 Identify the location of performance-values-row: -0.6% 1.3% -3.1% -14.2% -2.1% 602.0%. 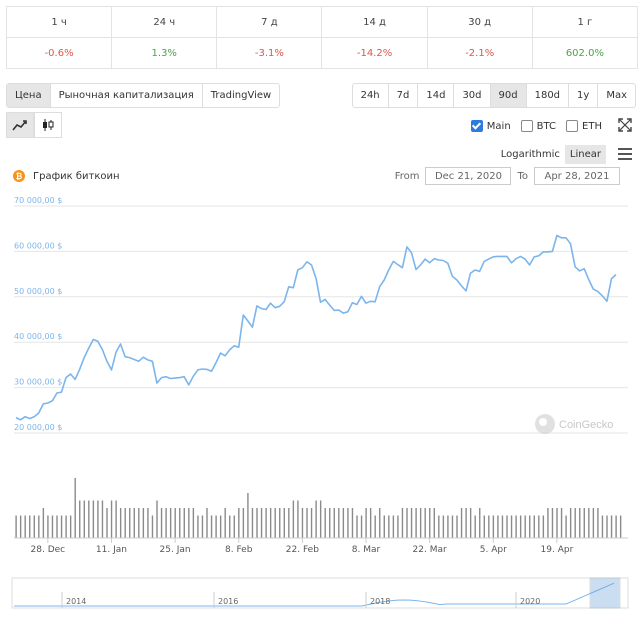
(322, 53).